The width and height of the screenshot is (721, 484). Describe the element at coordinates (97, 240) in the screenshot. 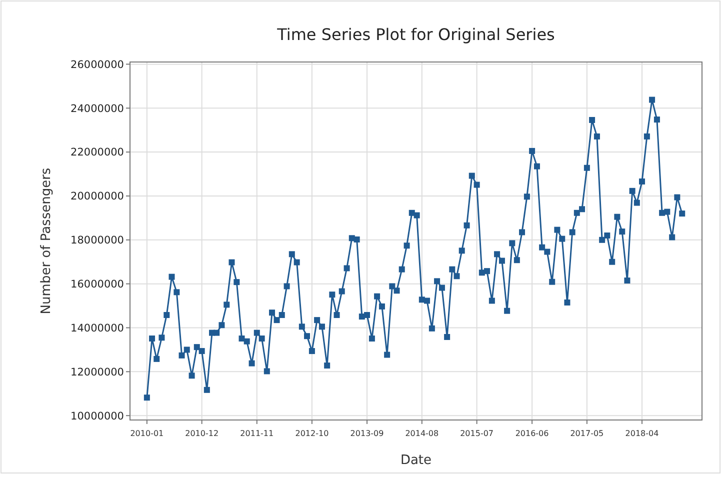

I see `y-tick-label: 18000000` at that location.